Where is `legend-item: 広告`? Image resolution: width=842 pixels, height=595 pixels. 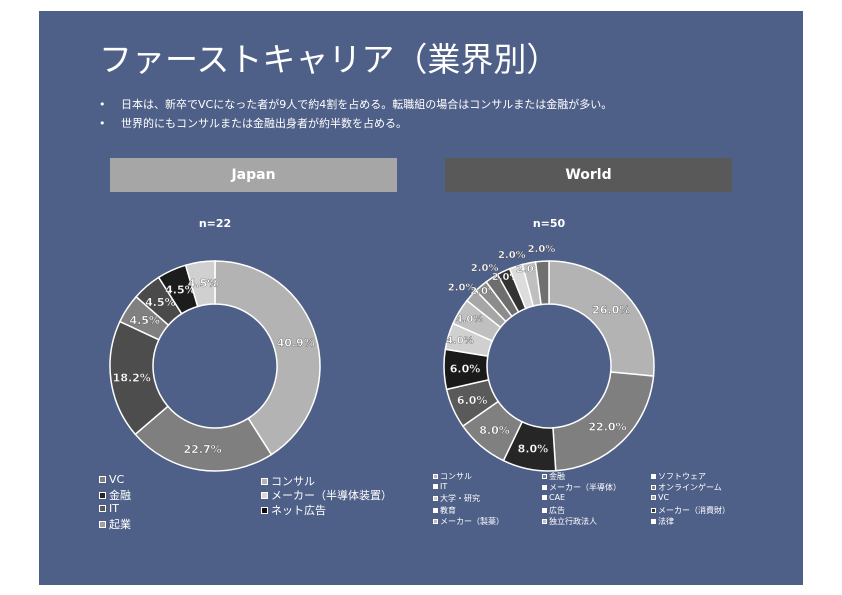
legend-item: 広告 is located at coordinates (553, 510).